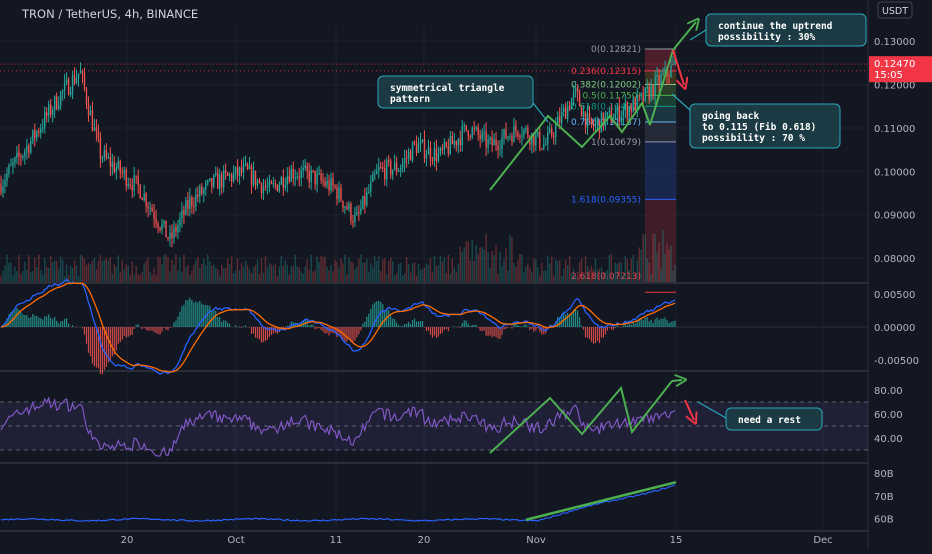 The width and height of the screenshot is (932, 554). What do you see at coordinates (235, 540) in the screenshot?
I see `time-tick-1: Oct` at bounding box center [235, 540].